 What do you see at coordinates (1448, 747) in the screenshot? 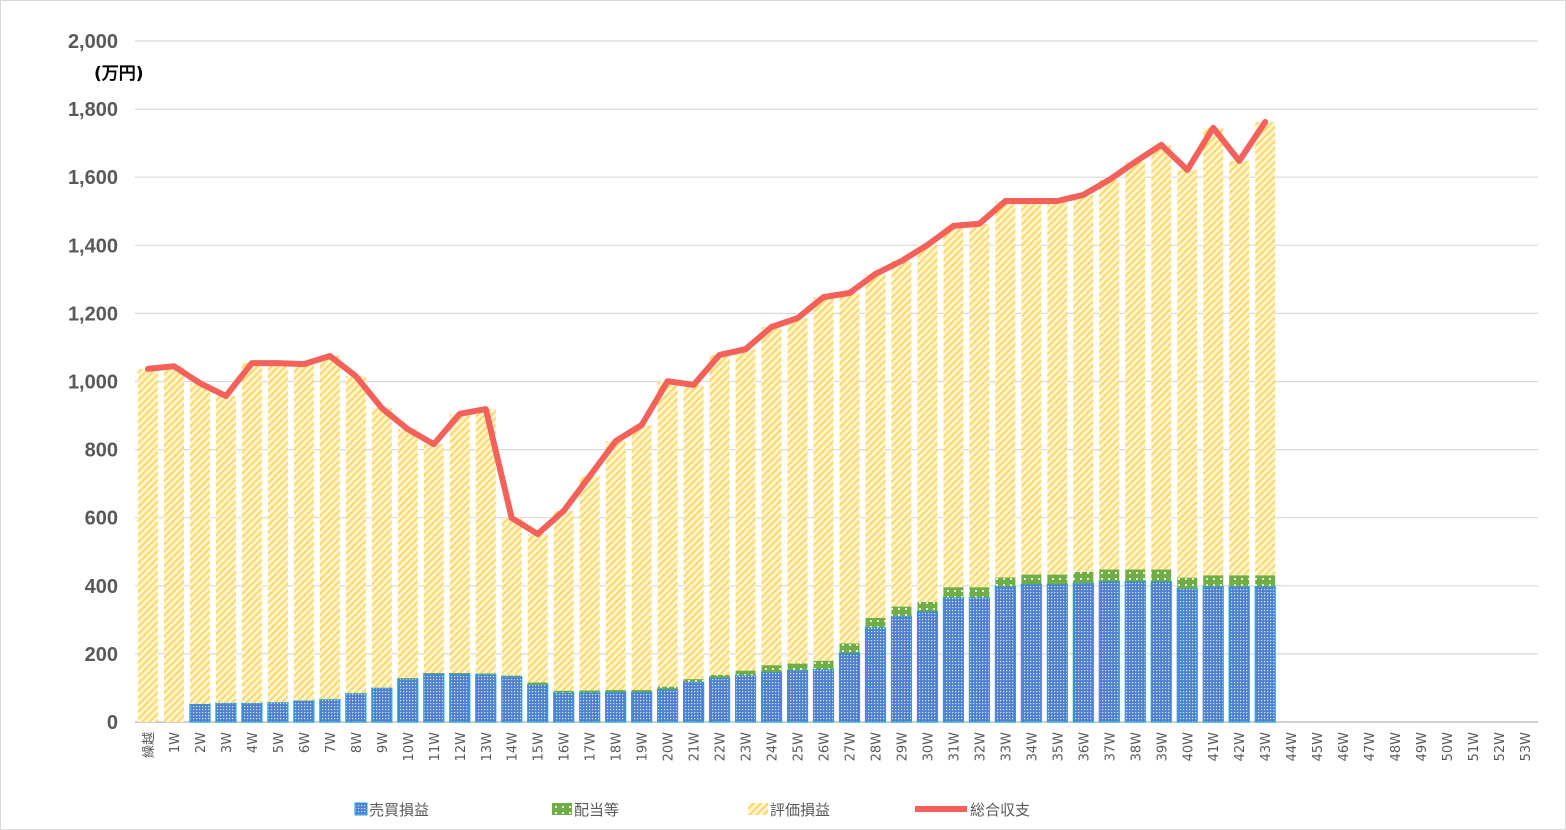
I see `x-tick-label: 50W` at bounding box center [1448, 747].